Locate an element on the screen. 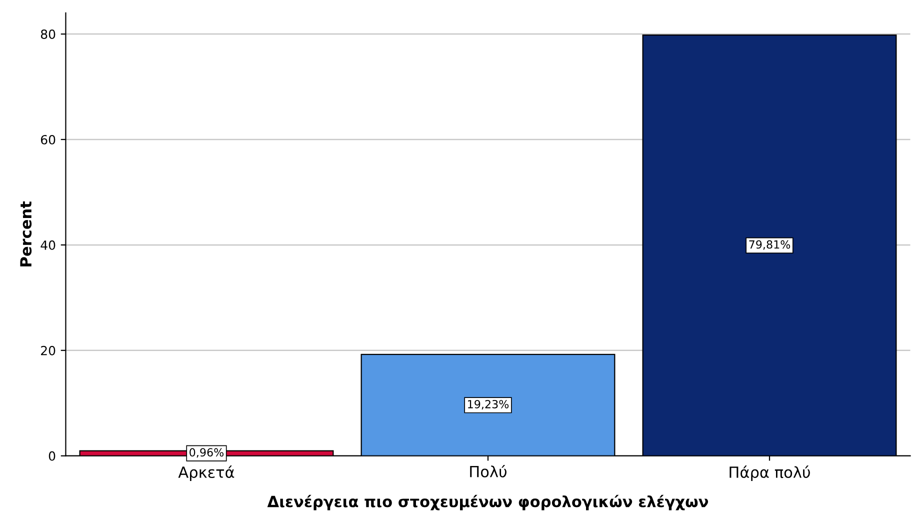 This screenshot has height=518, width=913. data-label: 19,23% is located at coordinates (488, 405).